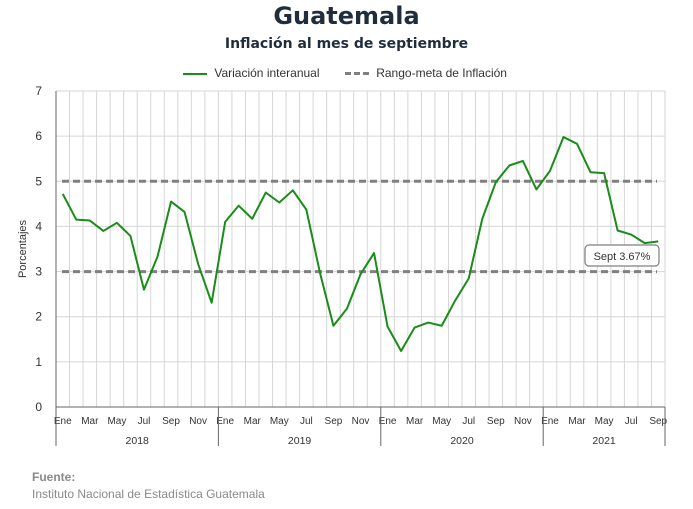 The width and height of the screenshot is (693, 509). What do you see at coordinates (38, 317) in the screenshot?
I see `y-tick-label: 2` at bounding box center [38, 317].